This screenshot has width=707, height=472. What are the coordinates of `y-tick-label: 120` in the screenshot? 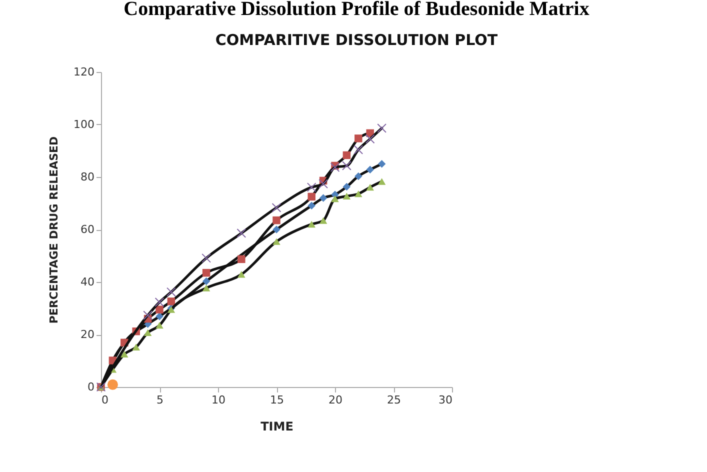 It's located at (84, 72).